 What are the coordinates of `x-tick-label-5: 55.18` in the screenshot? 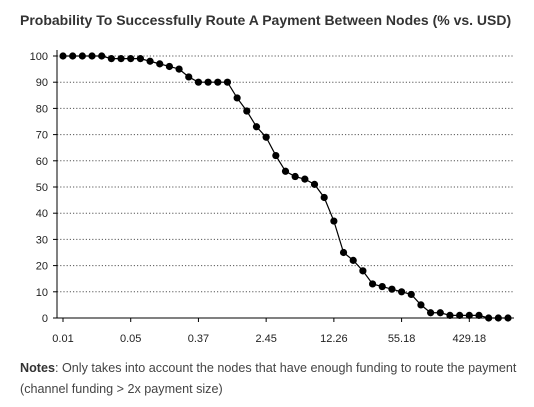 It's located at (402, 339).